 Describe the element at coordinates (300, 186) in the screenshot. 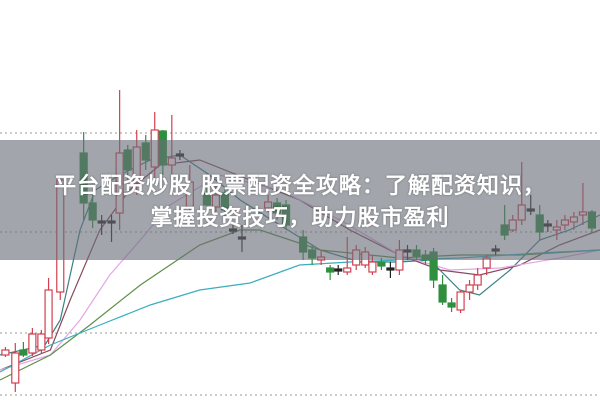

I see `article-title-line-1: 平台配资炒股 股票配资全攻略：了解配资知识，` at that location.